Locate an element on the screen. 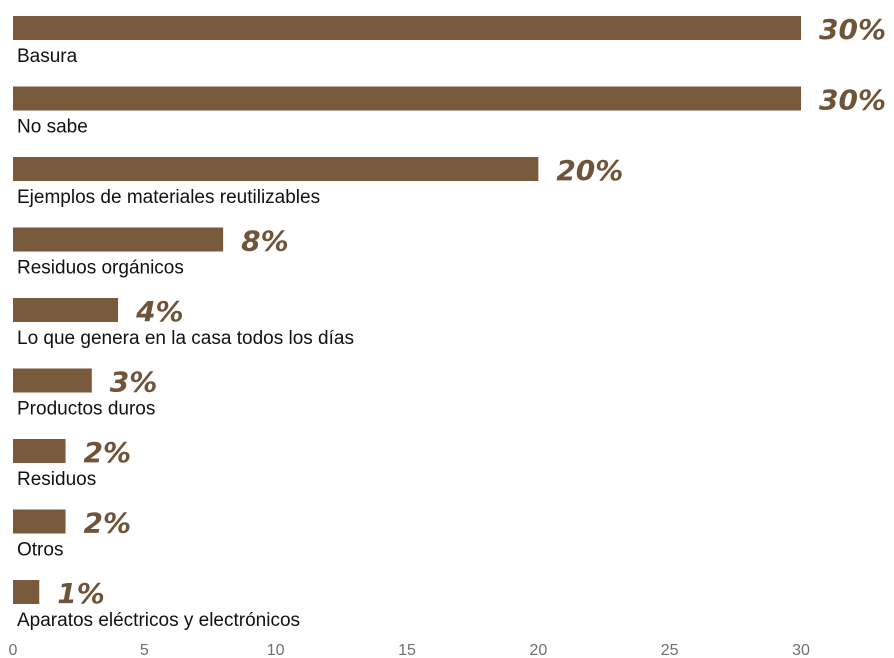 The image size is (894, 658). category-label: Aparatos eléctricos y electrónicos is located at coordinates (158, 620).